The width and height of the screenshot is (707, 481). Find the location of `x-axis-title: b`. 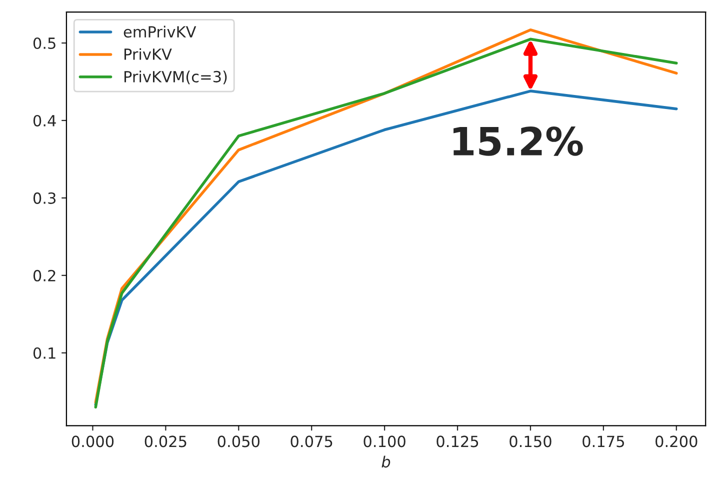

x-axis-title: b is located at coordinates (386, 462).